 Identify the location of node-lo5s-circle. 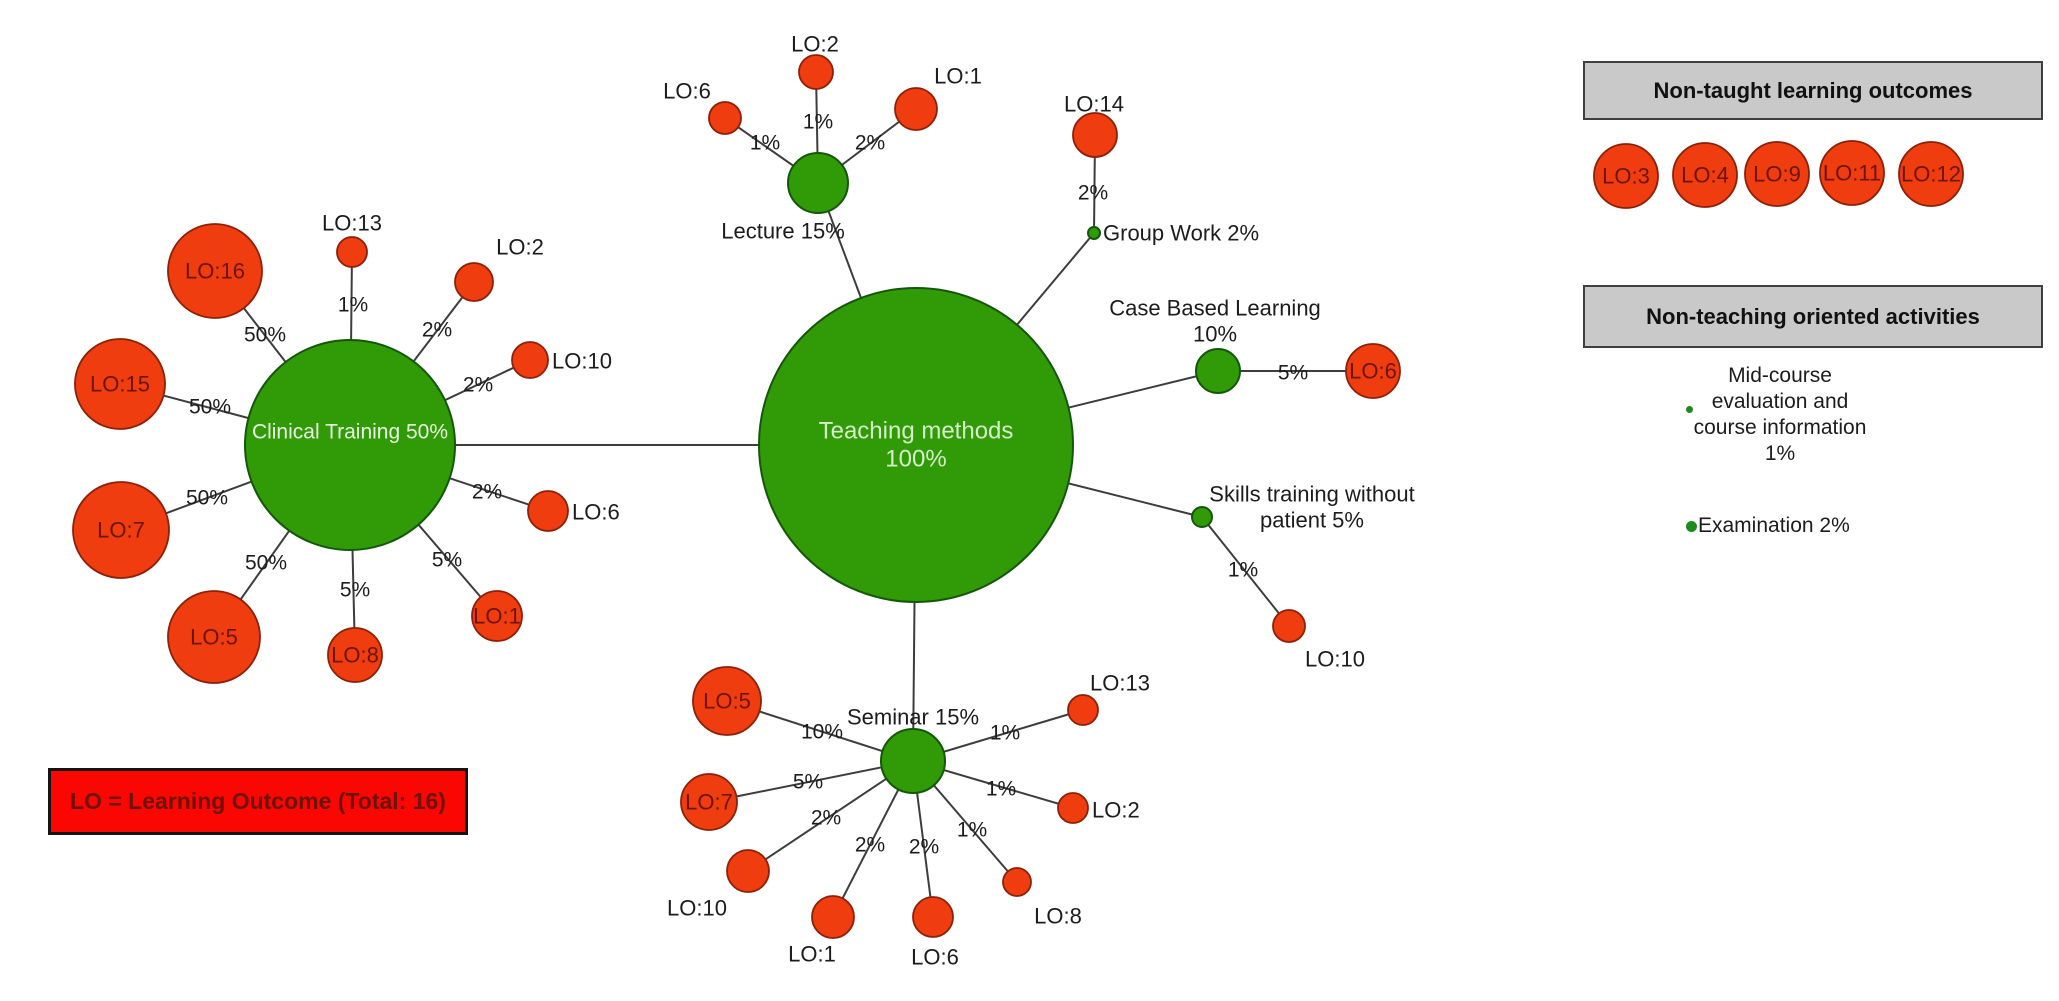
(727, 701).